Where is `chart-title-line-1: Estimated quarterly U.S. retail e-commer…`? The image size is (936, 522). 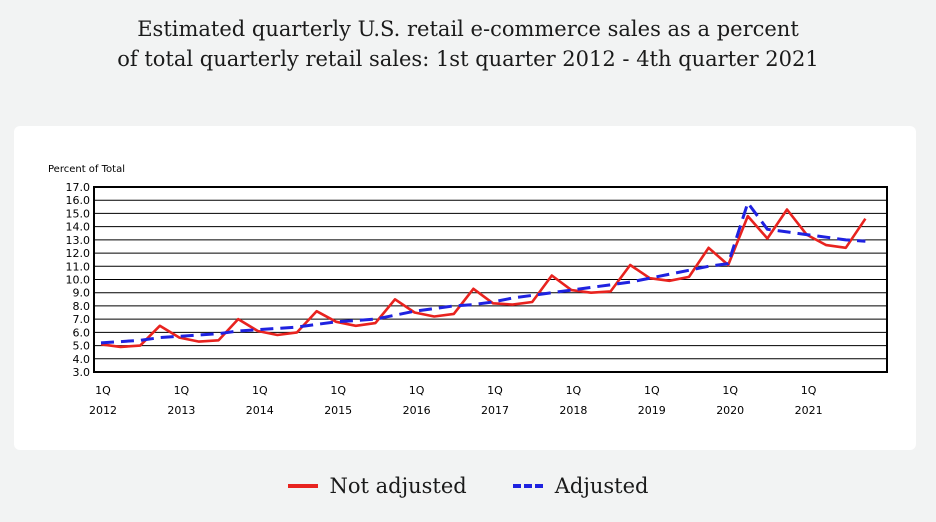
chart-title-line-1: Estimated quarterly U.S. retail e-commer… is located at coordinates (468, 29).